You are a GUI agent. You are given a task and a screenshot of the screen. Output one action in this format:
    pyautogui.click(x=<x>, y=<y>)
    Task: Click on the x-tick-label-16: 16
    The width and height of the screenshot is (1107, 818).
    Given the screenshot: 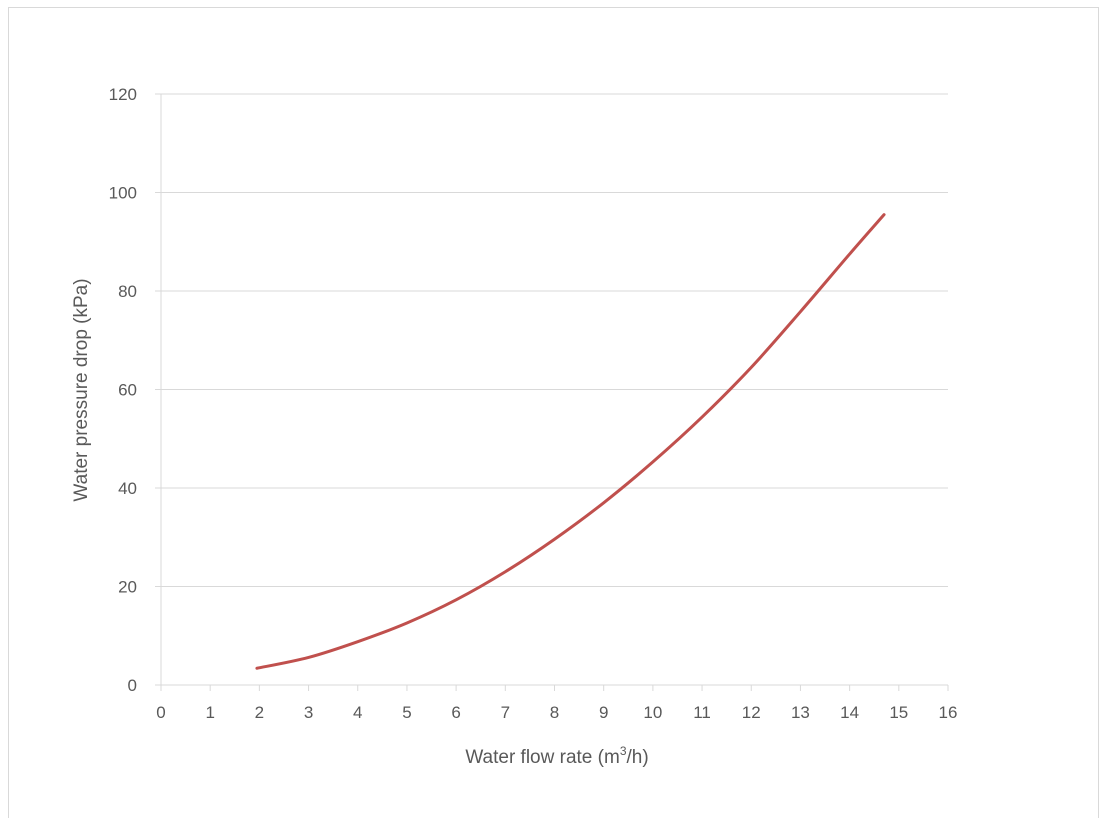 What is the action you would take?
    pyautogui.click(x=948, y=712)
    